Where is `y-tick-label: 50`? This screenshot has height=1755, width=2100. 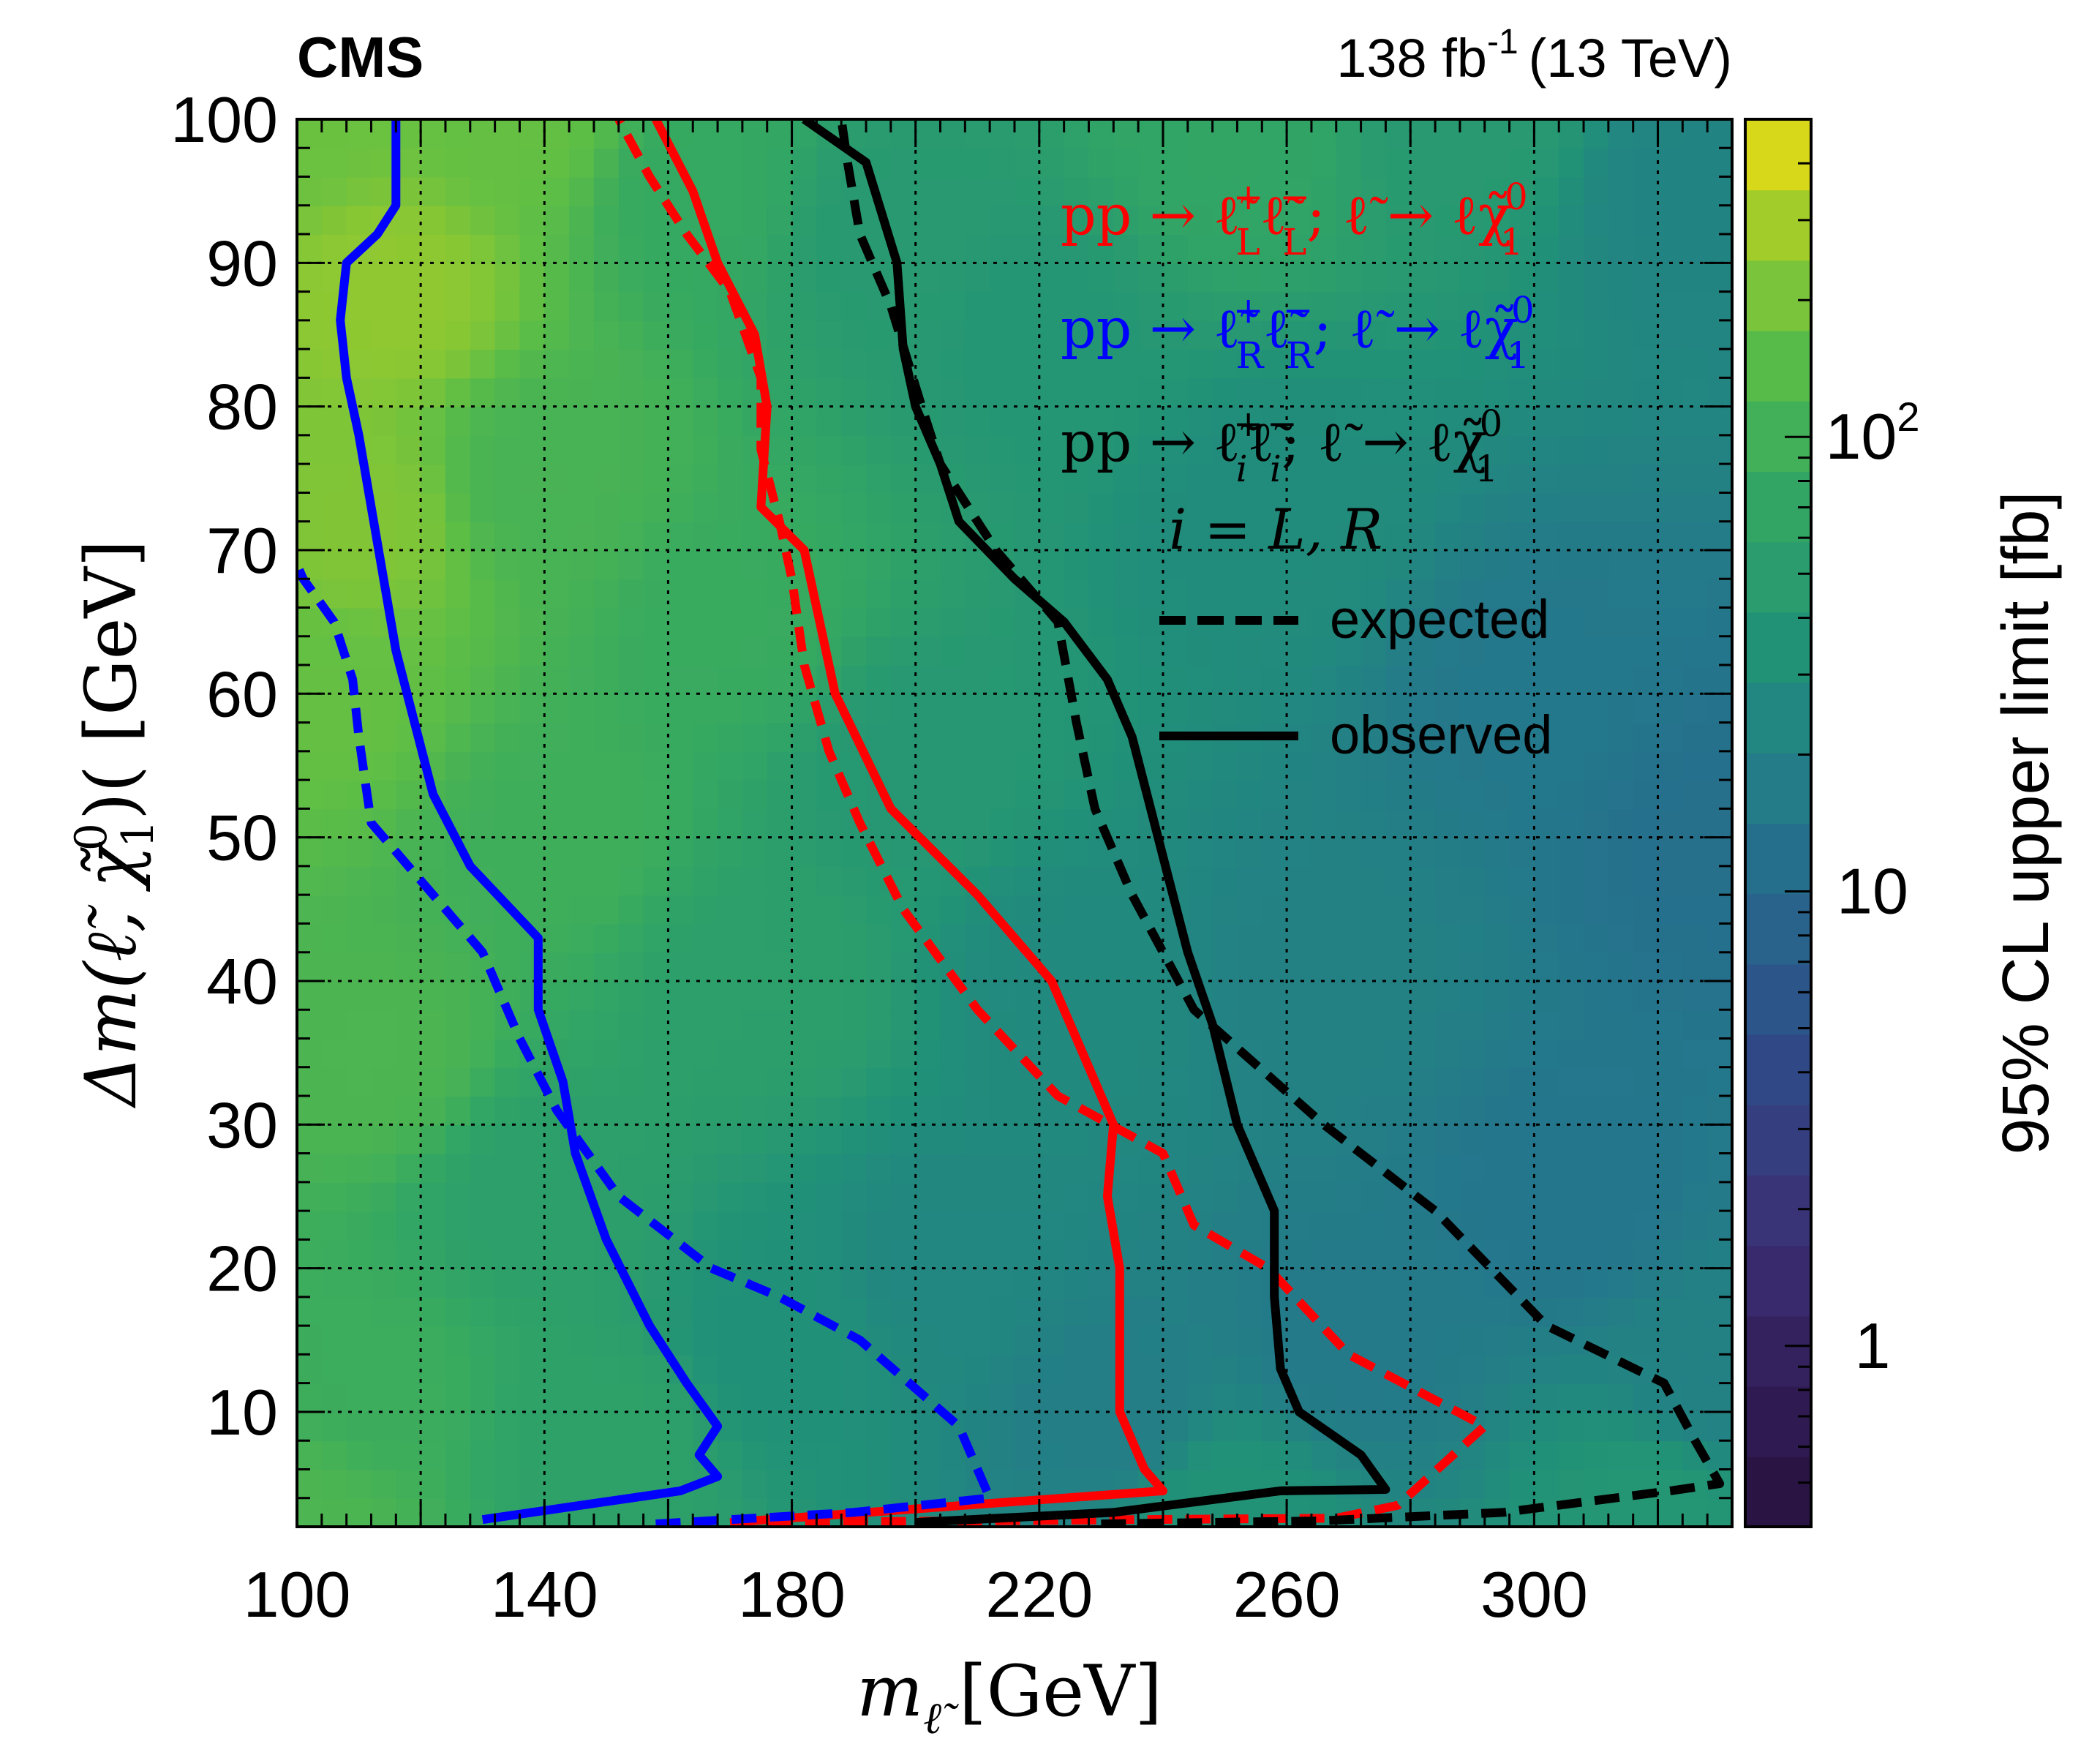 y-tick-label: 50 is located at coordinates (242, 838).